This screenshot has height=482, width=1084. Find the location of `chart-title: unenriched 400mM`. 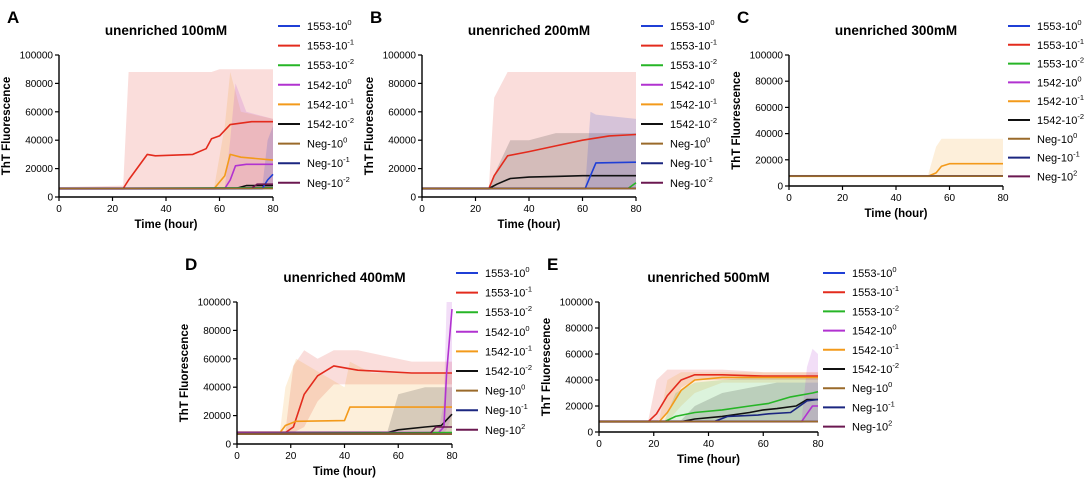

chart-title: unenriched 400mM is located at coordinates (344, 277).